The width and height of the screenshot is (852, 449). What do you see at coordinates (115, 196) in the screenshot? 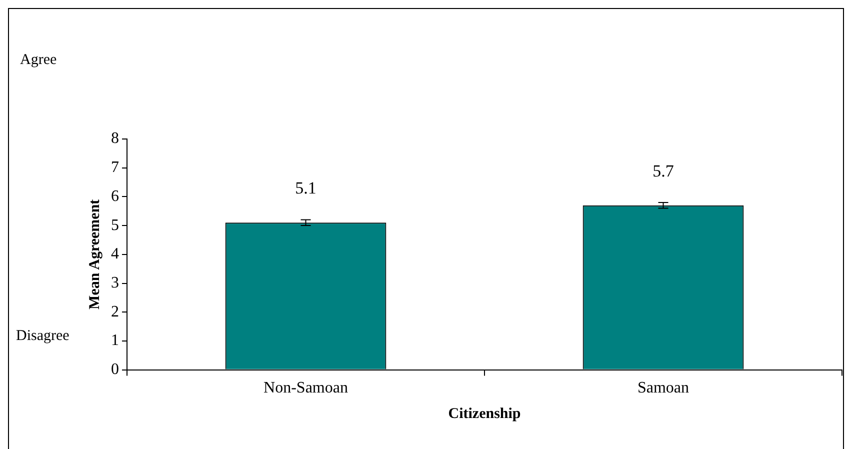
I see `y-tick-label: 6` at bounding box center [115, 196].